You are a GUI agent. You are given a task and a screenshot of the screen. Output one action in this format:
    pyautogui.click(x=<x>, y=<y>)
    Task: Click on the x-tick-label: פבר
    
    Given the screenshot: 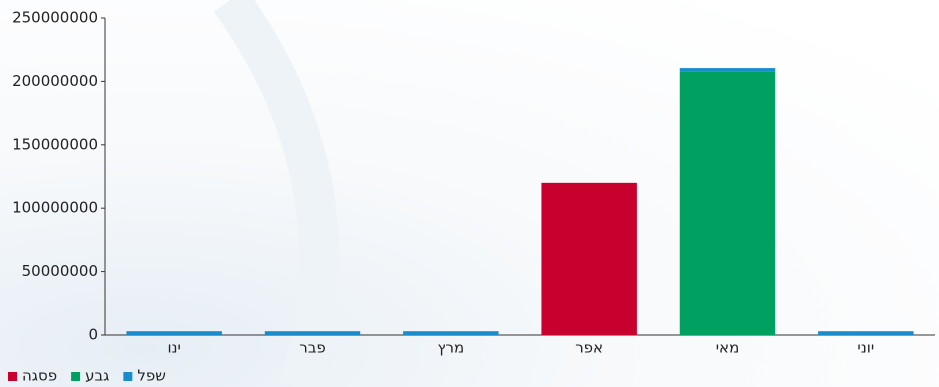 What is the action you would take?
    pyautogui.click(x=312, y=348)
    